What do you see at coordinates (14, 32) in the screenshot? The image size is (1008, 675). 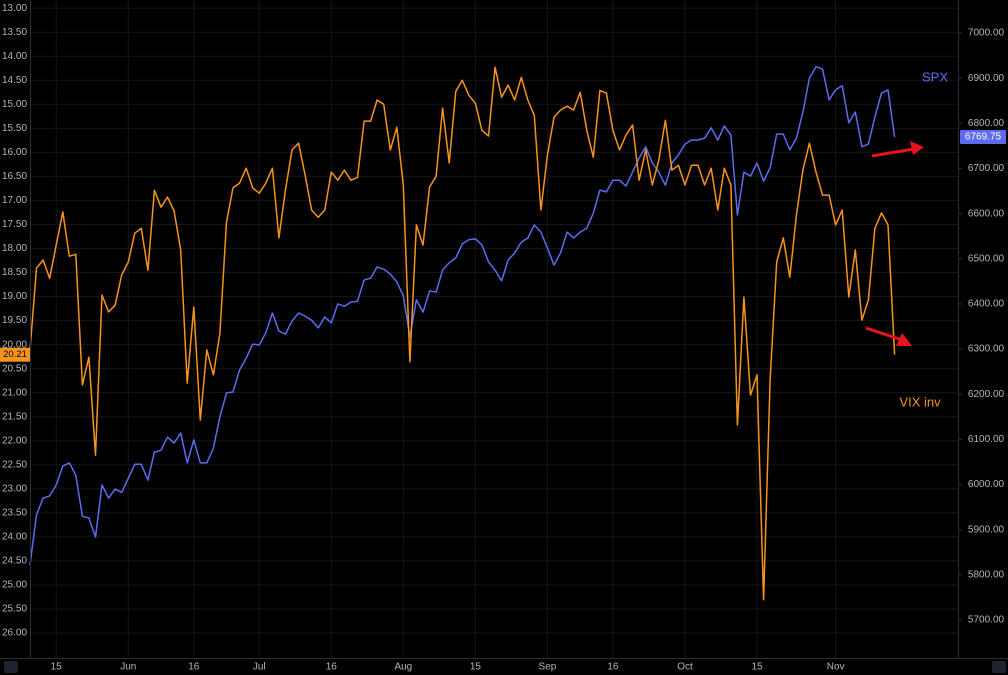 I see `y-tick-label: 13.50` at bounding box center [14, 32].